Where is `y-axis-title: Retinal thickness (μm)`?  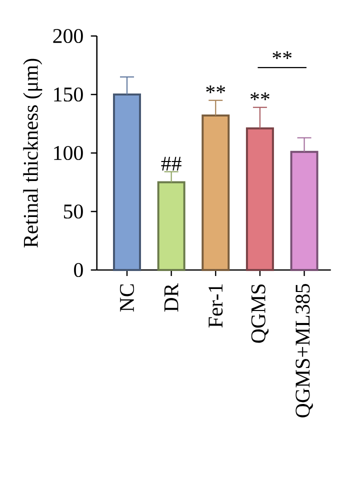
y-axis-title: Retinal thickness (μm) is located at coordinates (32, 153).